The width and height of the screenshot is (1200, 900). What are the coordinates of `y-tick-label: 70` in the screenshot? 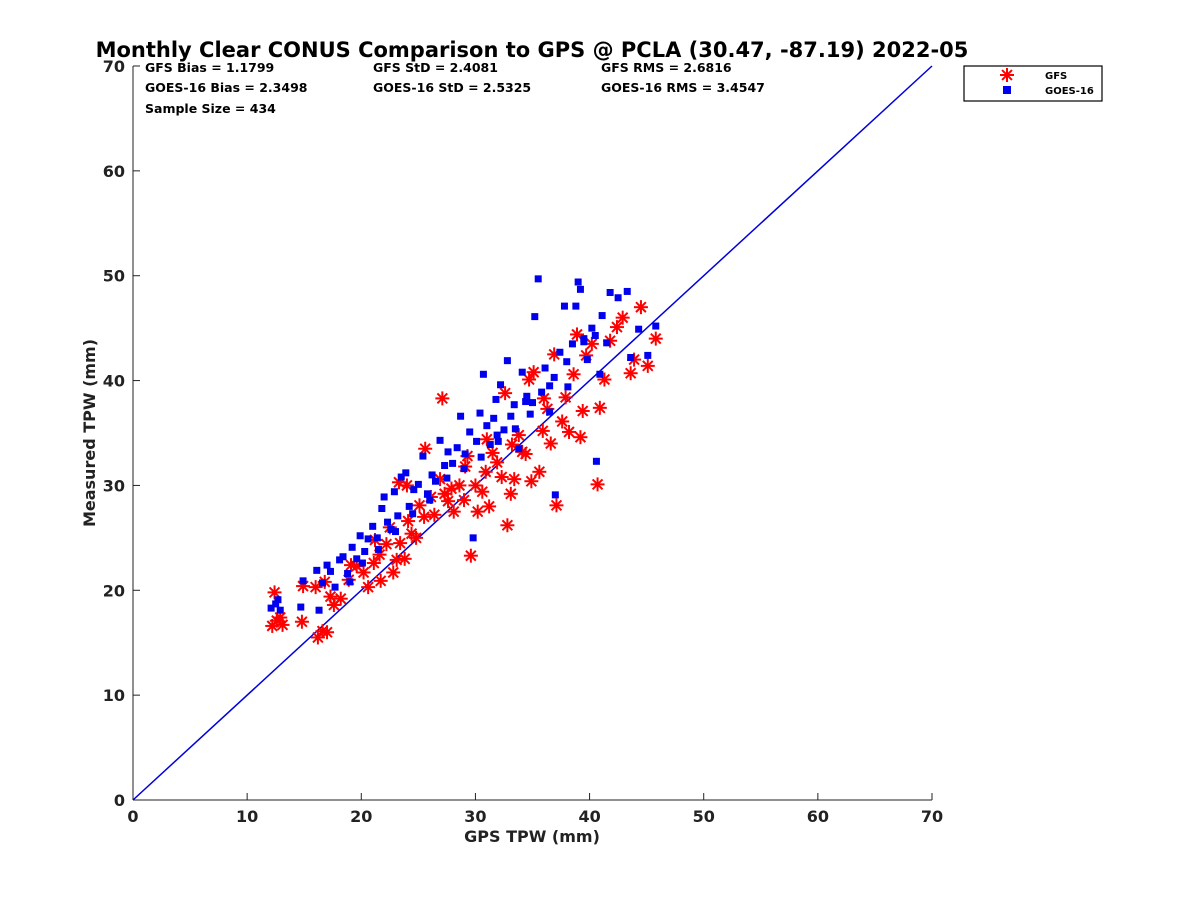 It's located at (114, 66).